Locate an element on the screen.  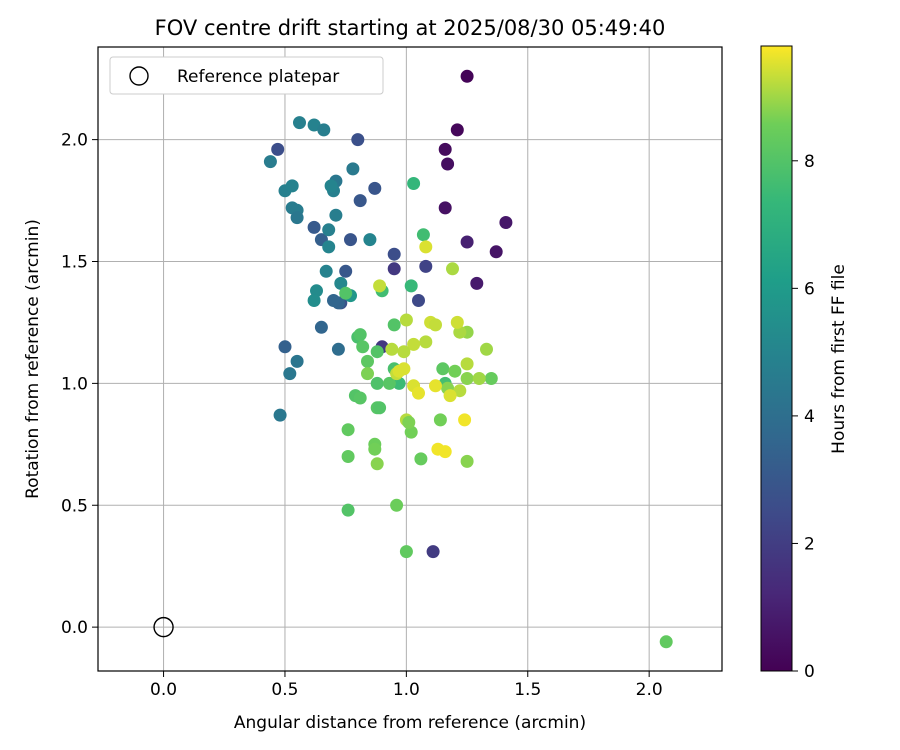
reference-platepar-marker is located at coordinates (163, 627).